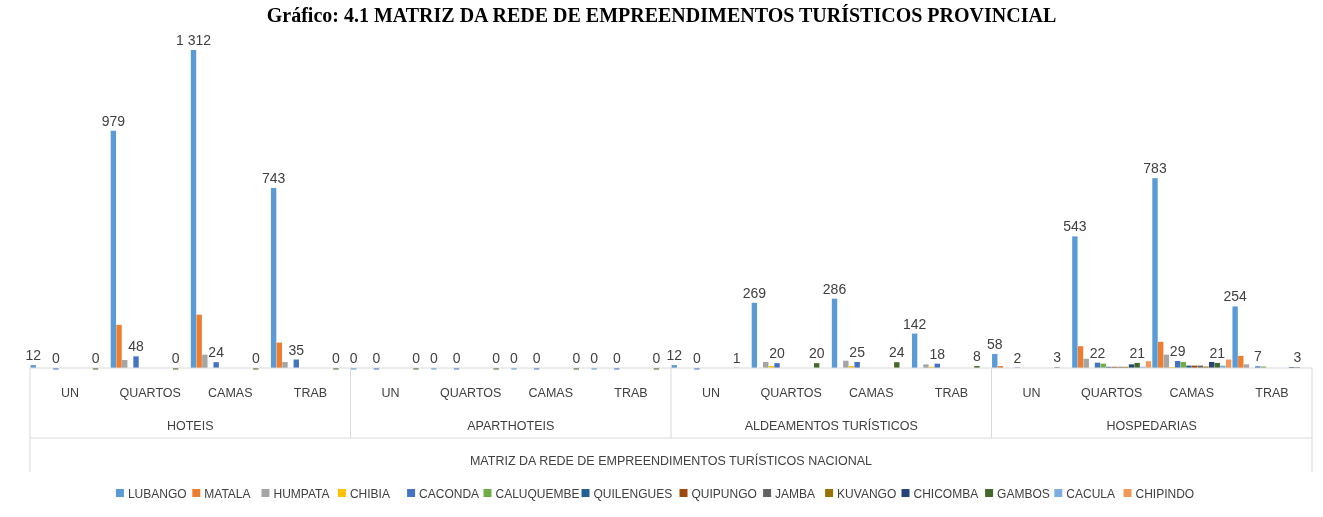 This screenshot has height=517, width=1323. Describe the element at coordinates (914, 323) in the screenshot. I see `data-label: 142` at that location.